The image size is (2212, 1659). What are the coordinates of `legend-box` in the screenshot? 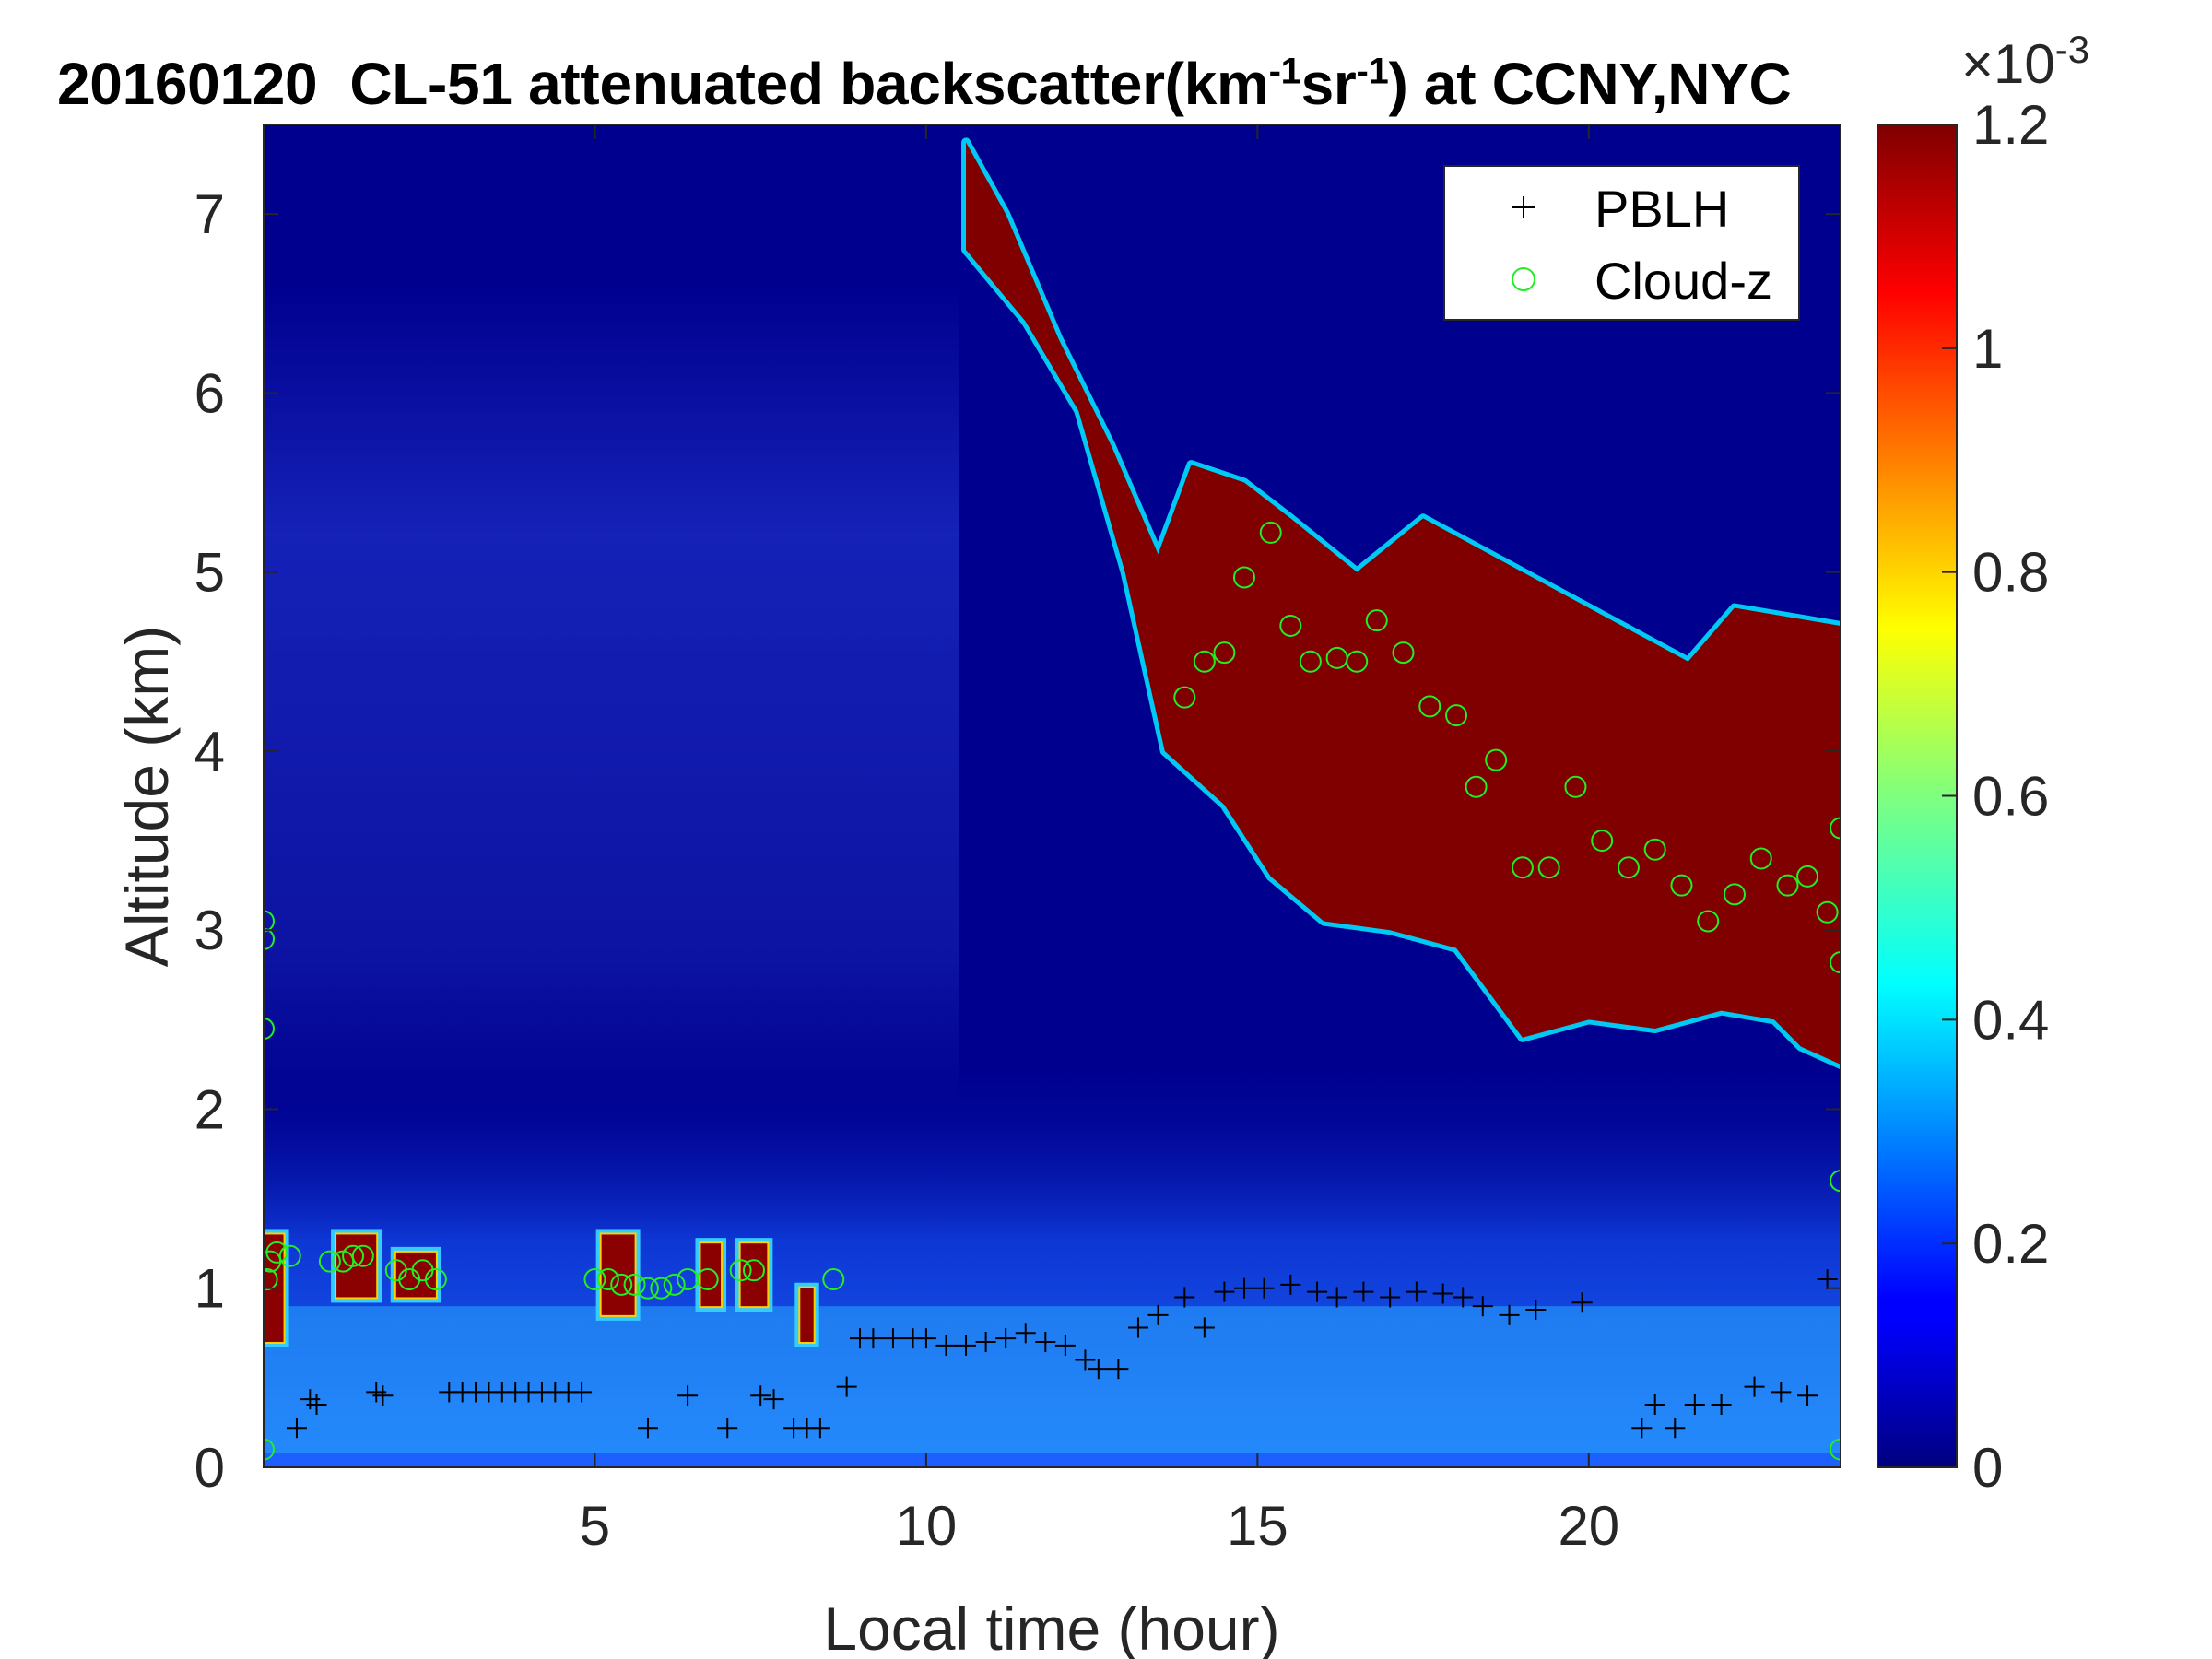 It's located at (1621, 243).